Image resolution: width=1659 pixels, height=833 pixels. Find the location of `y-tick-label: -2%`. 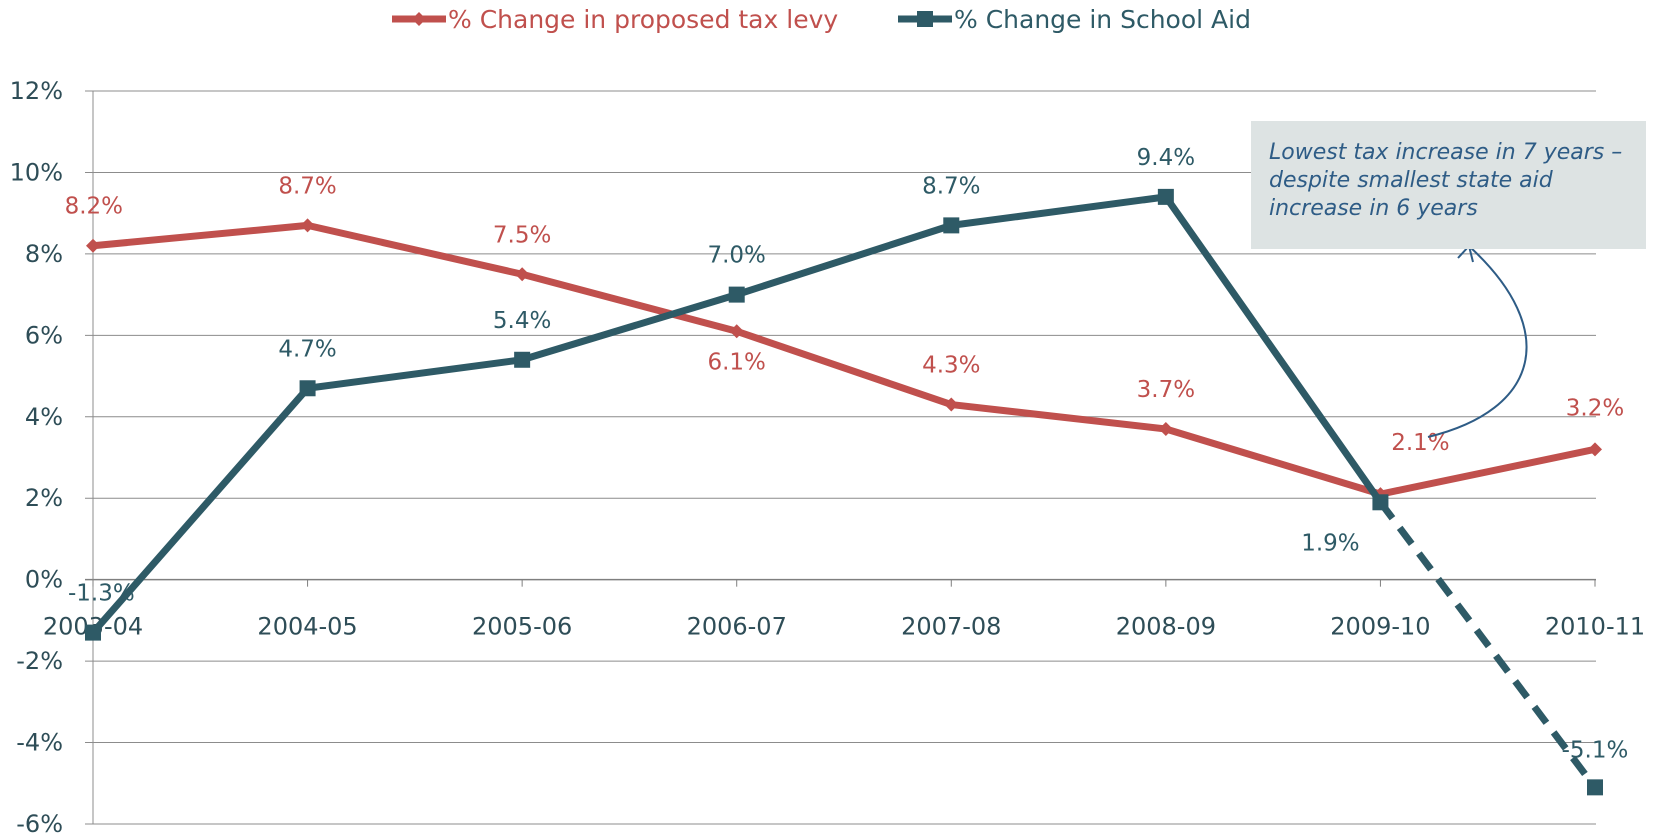

y-tick-label: -2% is located at coordinates (39, 661).